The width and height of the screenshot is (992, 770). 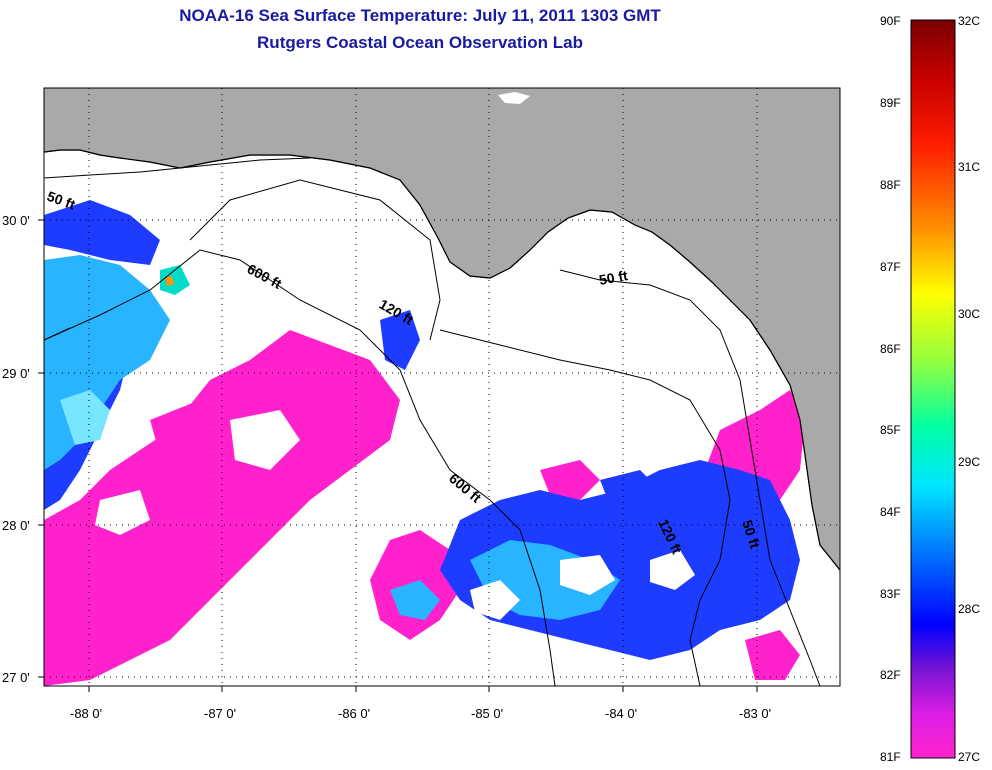 What do you see at coordinates (57, 334) in the screenshot?
I see `contour-600ft-southwest` at bounding box center [57, 334].